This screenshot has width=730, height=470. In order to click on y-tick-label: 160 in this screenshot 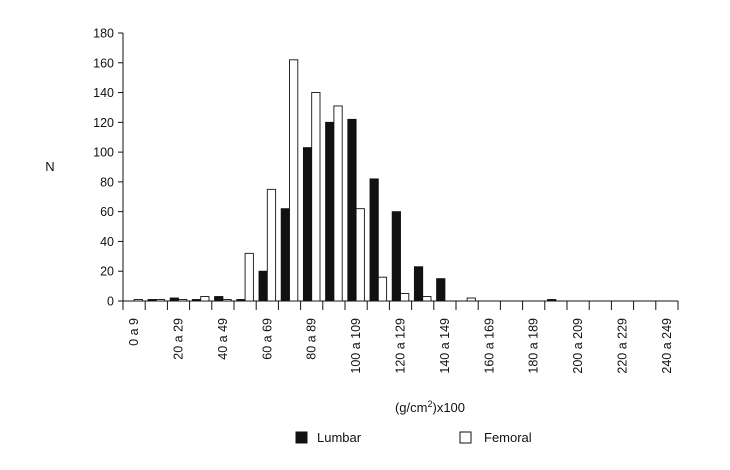, I will do `click(103, 63)`.